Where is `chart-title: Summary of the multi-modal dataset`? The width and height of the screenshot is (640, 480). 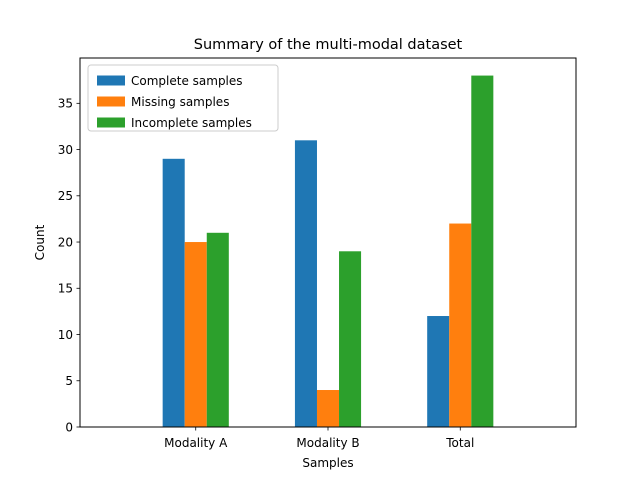 chart-title: Summary of the multi-modal dataset is located at coordinates (328, 45).